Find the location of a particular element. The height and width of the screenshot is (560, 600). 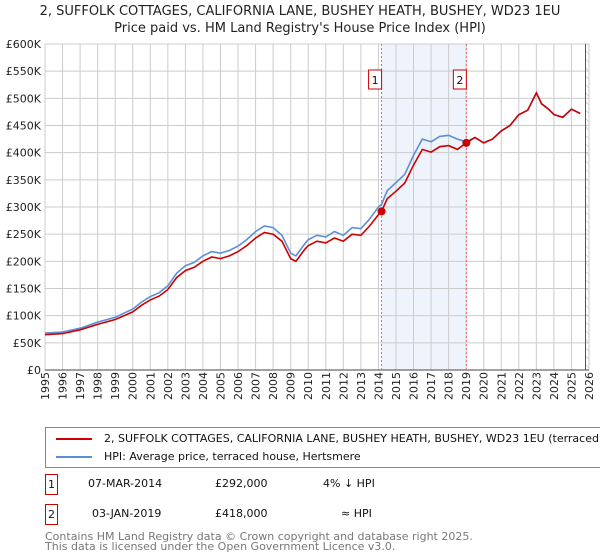

y-tick-label: £150K is located at coordinates (24, 289).